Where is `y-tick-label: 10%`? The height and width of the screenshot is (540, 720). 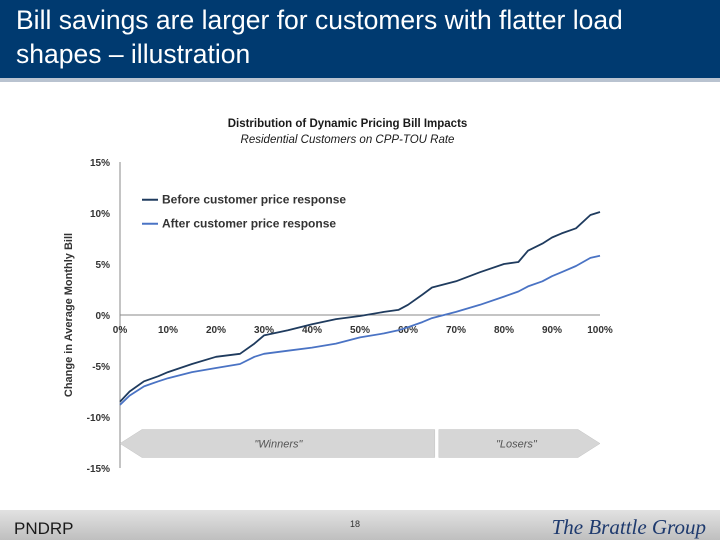 y-tick-label: 10% is located at coordinates (100, 214).